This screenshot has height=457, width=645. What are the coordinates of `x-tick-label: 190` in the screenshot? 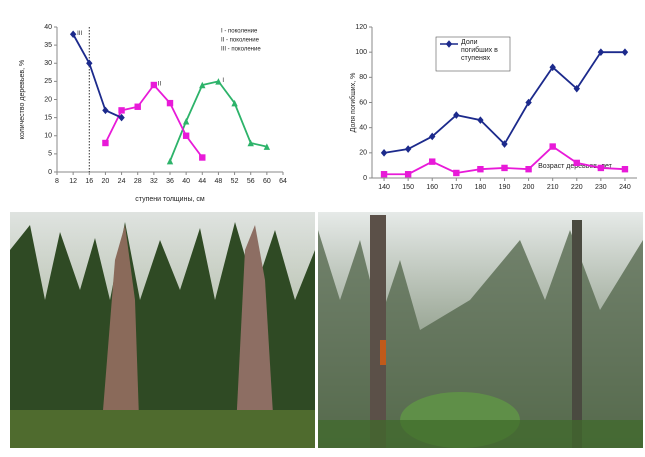 It's located at (505, 187).